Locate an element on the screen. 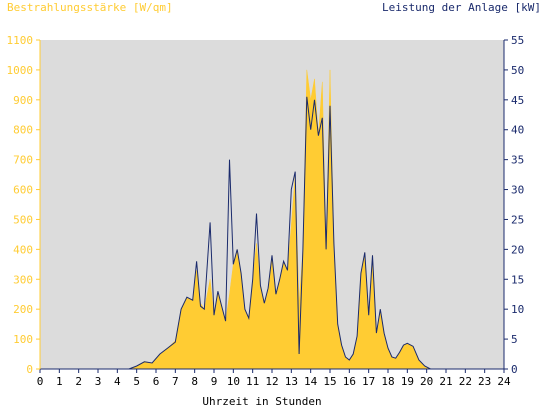  y-left-tick-label: 1100 is located at coordinates (20, 40).